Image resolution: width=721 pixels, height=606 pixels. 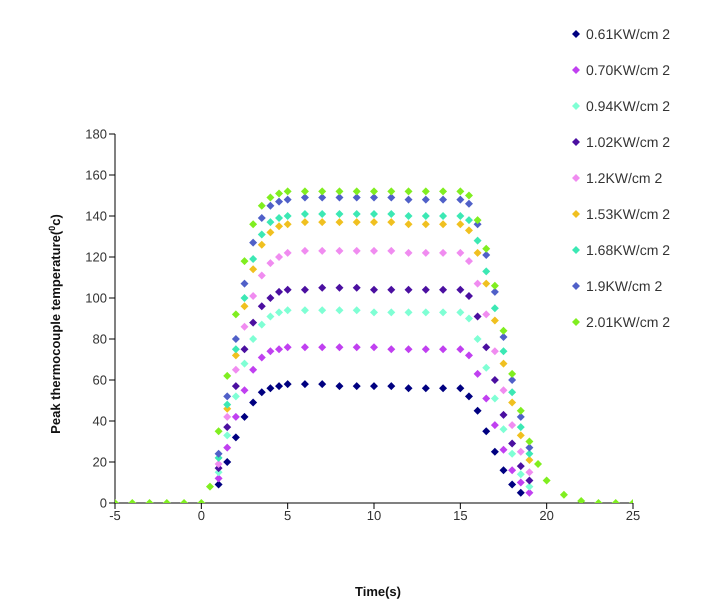 I want to click on legend-label: 0.70KW/cm 2, so click(x=628, y=70).